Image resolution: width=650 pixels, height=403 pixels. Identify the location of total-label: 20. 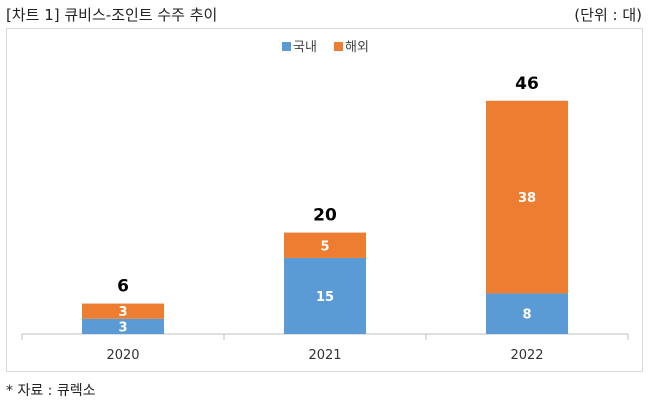
(325, 216).